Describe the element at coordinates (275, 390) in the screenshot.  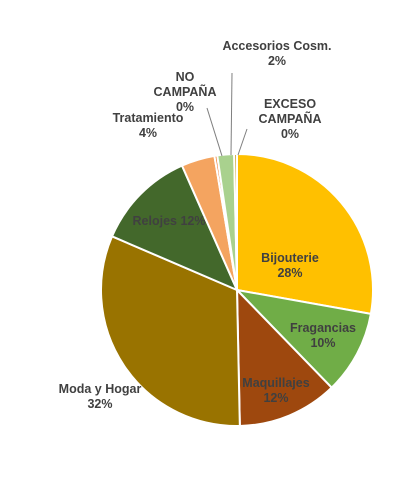
I see `slice-label-maquillajes: Maquillajes 12%` at that location.